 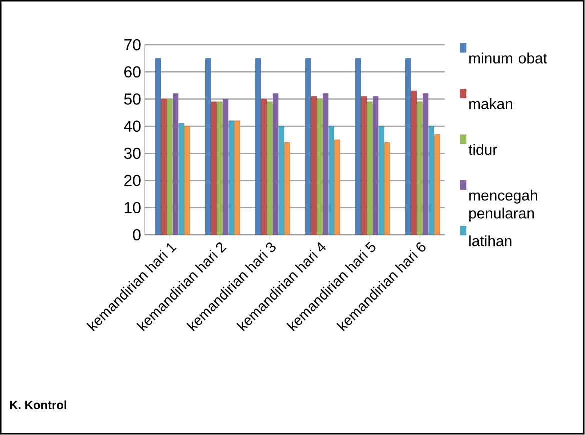 What do you see at coordinates (491, 241) in the screenshot?
I see `legend-label: latihan` at bounding box center [491, 241].